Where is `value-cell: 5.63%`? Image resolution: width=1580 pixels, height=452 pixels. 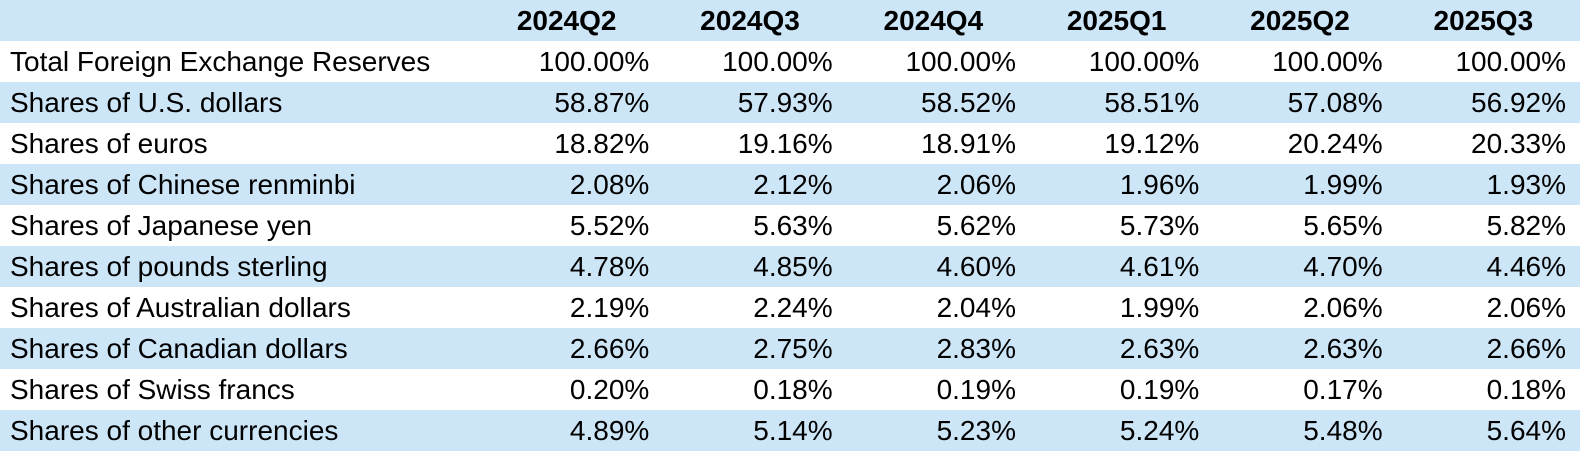
value-cell: 5.63% is located at coordinates (793, 225).